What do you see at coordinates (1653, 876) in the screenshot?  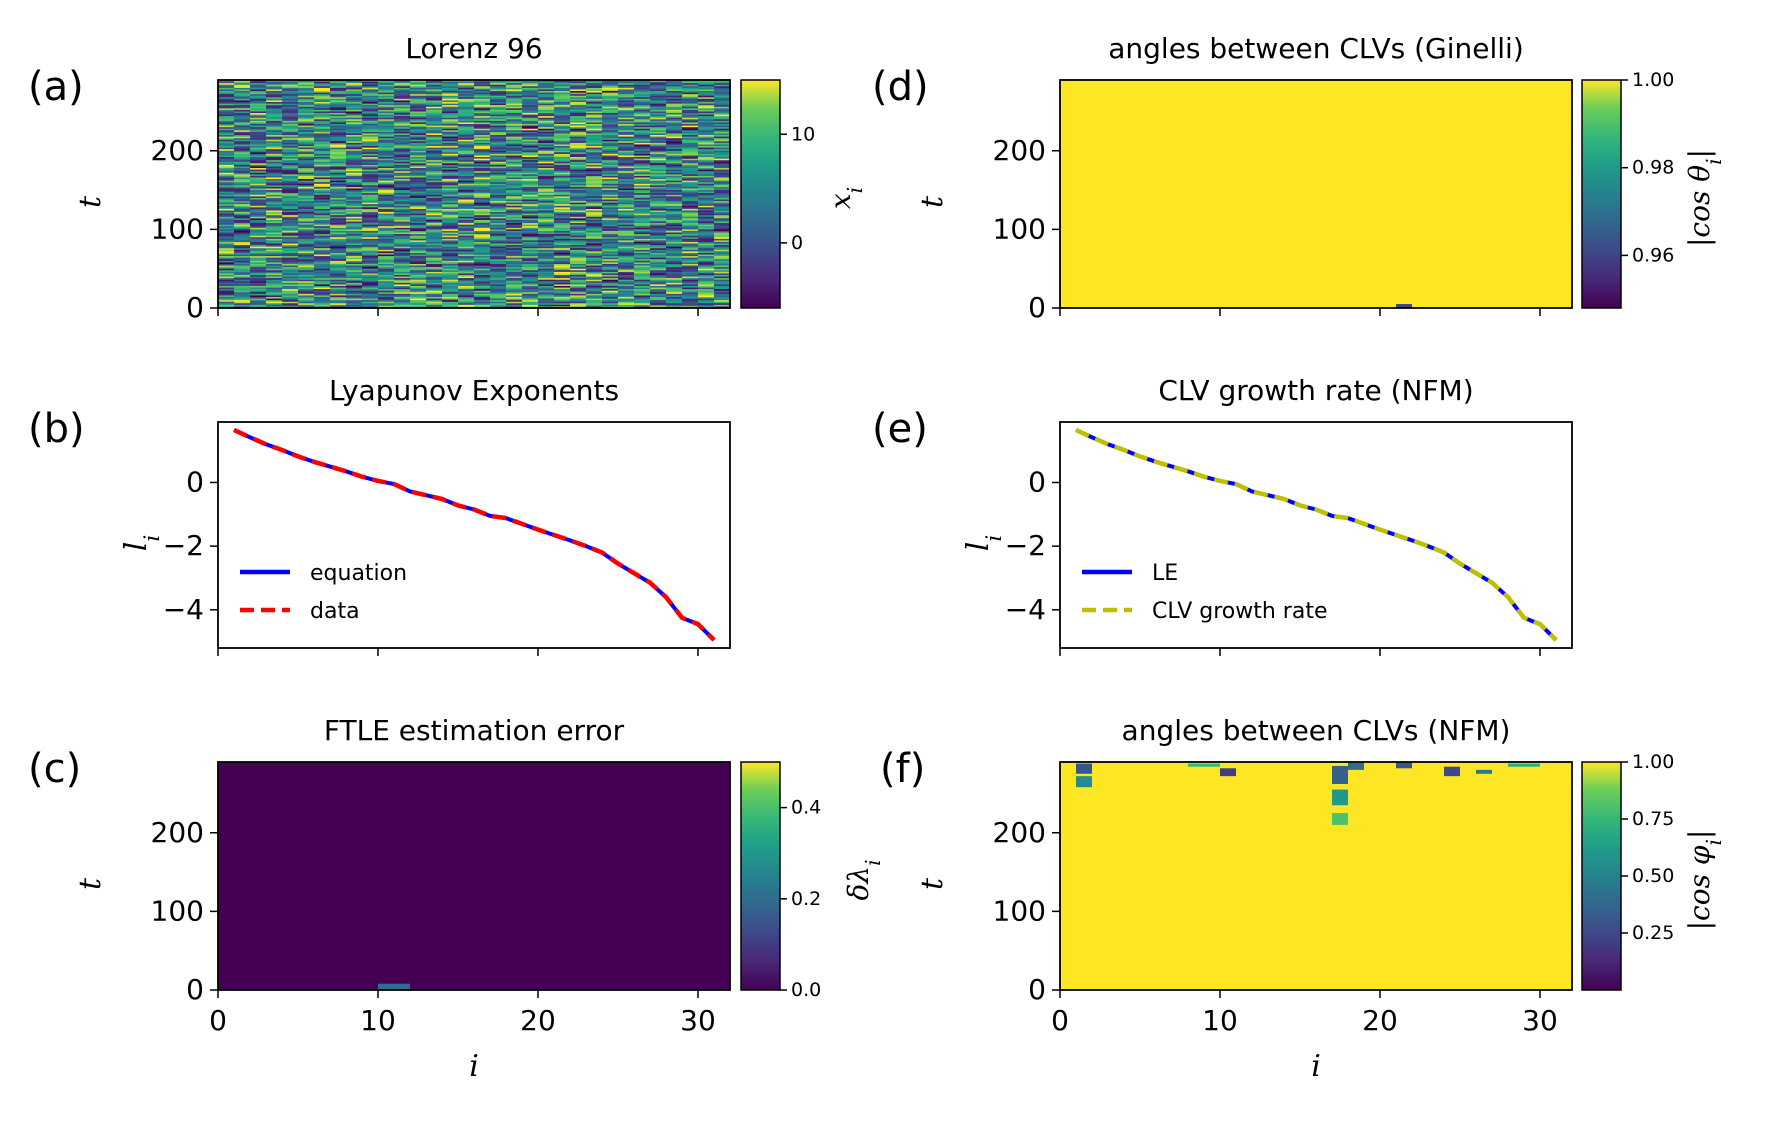 I see `colorbar-tick-label: 0.50` at bounding box center [1653, 876].